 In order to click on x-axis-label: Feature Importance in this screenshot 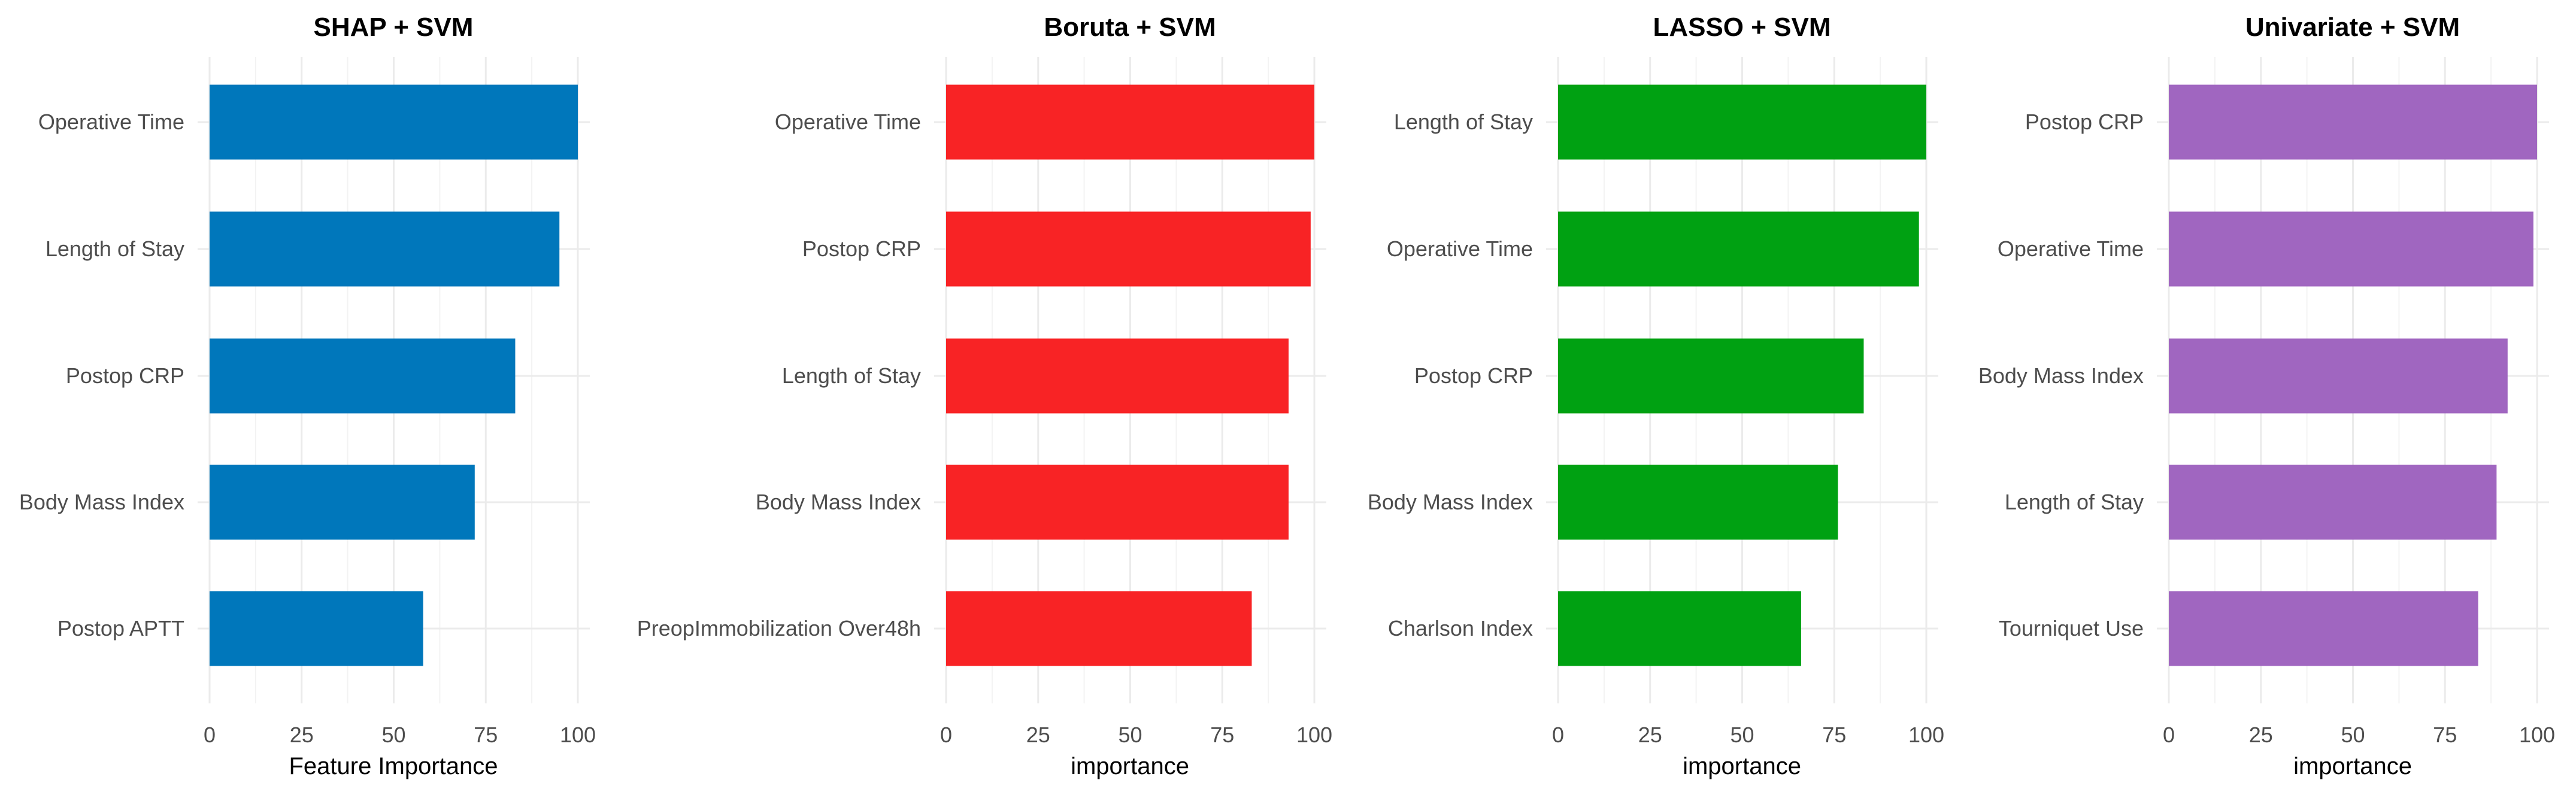, I will do `click(393, 766)`.